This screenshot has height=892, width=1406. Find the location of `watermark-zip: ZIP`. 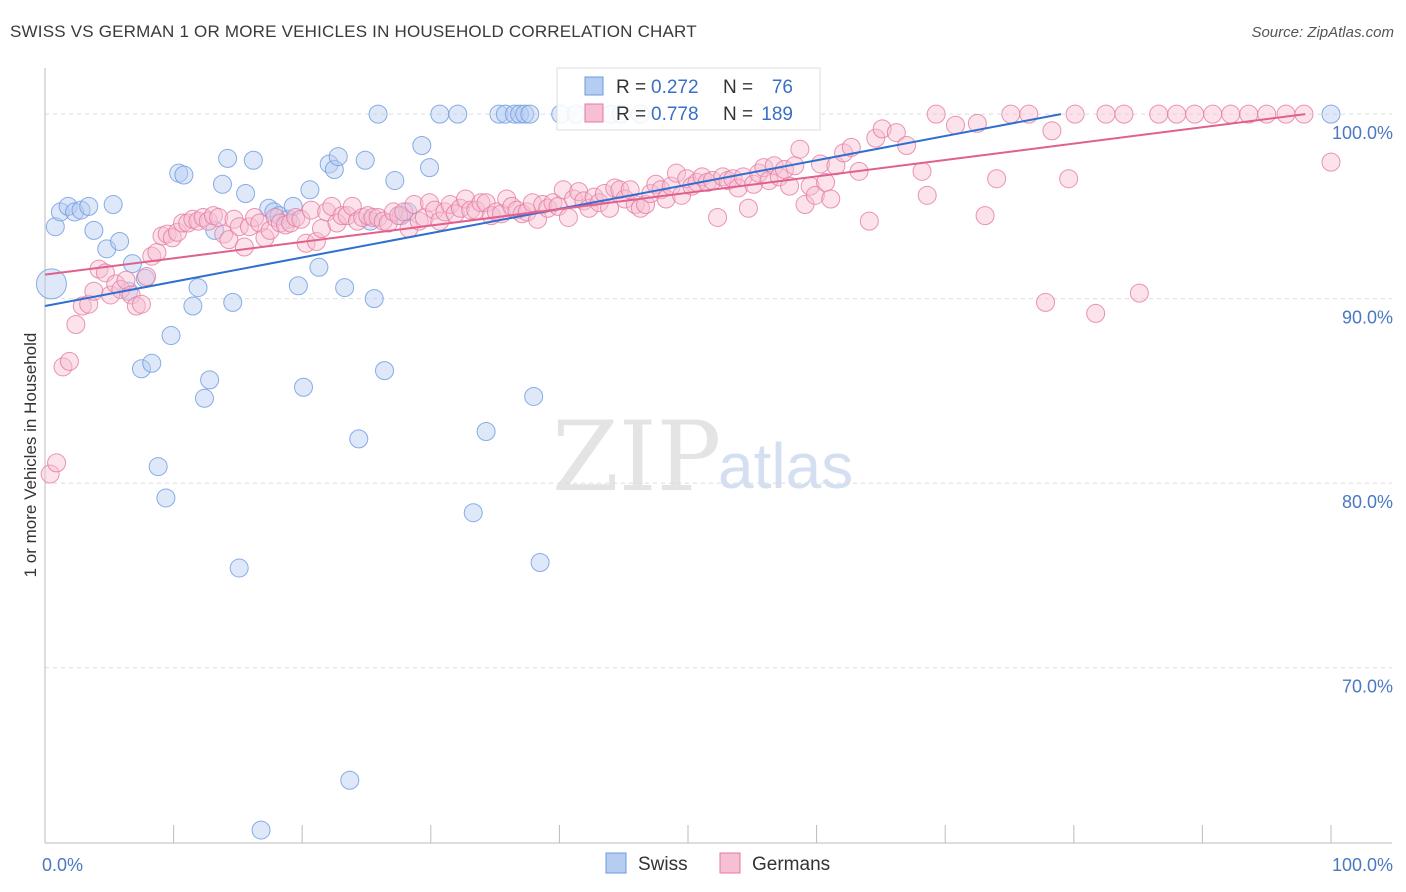

watermark-zip: ZIP is located at coordinates (636, 457).